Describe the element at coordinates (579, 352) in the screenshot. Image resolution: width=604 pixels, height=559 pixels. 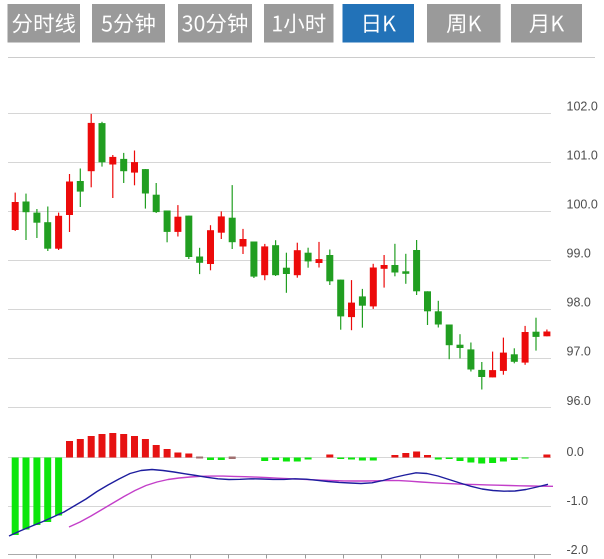
I see `svg-text: 97.0` at that location.